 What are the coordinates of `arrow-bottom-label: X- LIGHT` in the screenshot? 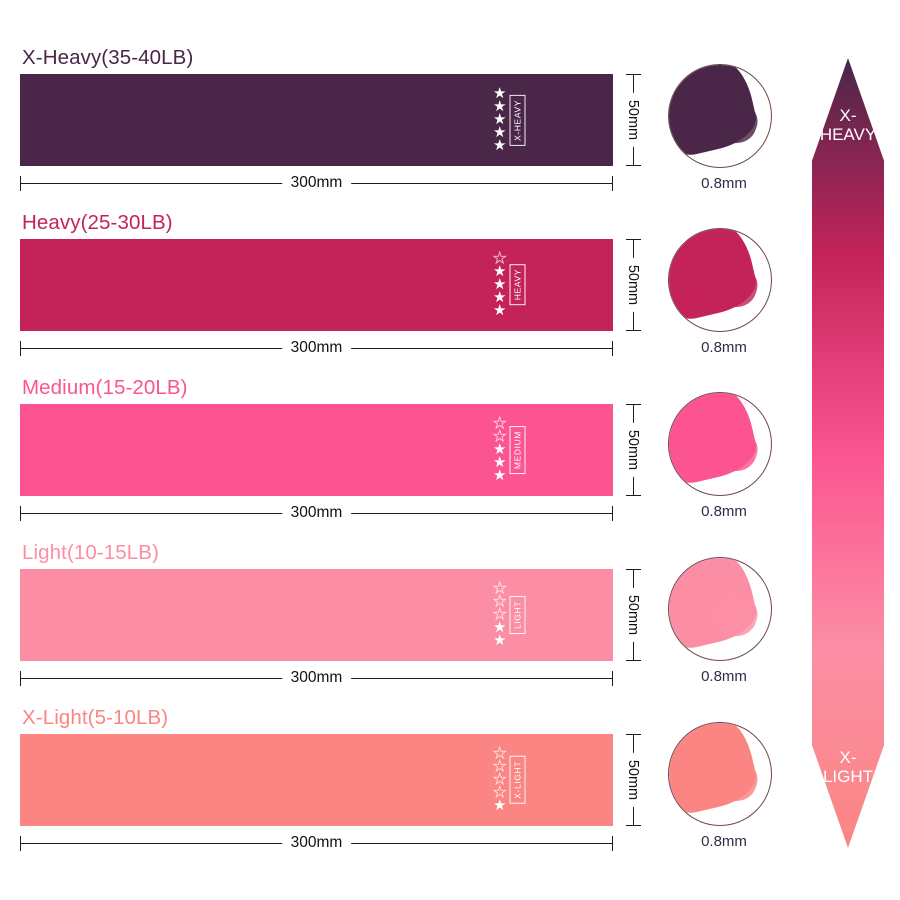 It's located at (848, 766).